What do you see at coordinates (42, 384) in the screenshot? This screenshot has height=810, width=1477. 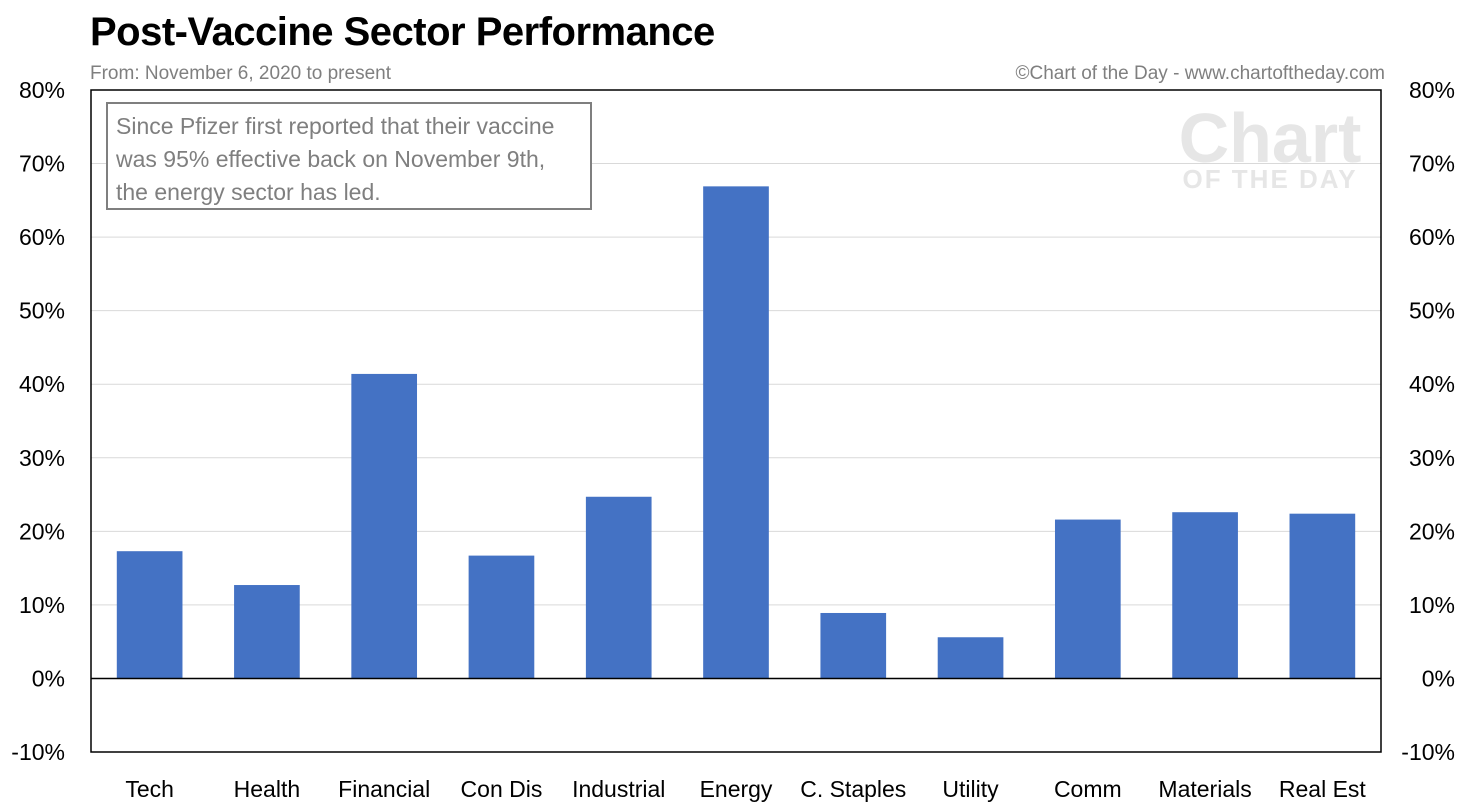 I see `y-tick-label-left: 40%` at bounding box center [42, 384].